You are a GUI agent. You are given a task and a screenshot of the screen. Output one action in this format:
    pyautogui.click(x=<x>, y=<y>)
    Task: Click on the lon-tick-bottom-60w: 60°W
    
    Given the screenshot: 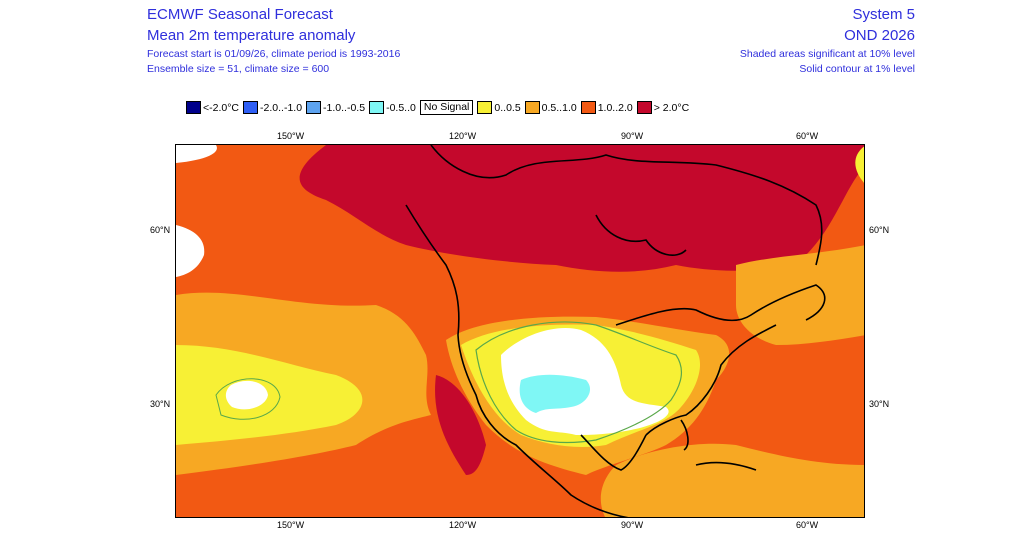 What is the action you would take?
    pyautogui.click(x=807, y=525)
    